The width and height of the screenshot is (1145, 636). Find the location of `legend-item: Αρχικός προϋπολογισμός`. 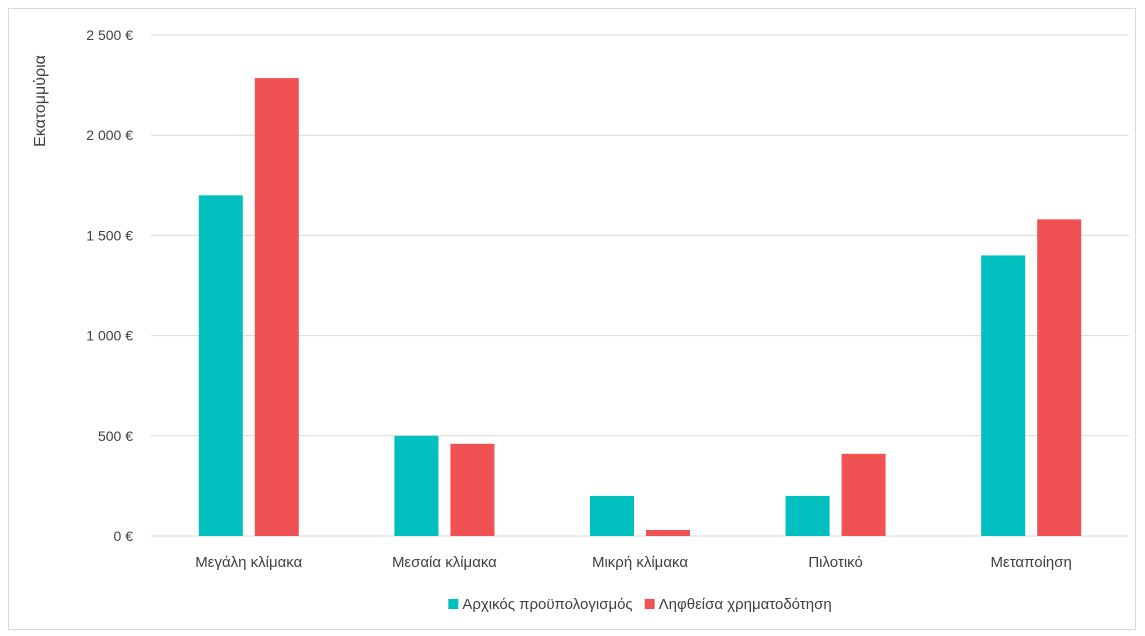

legend-item: Αρχικός προϋπολογισμός is located at coordinates (540, 604).